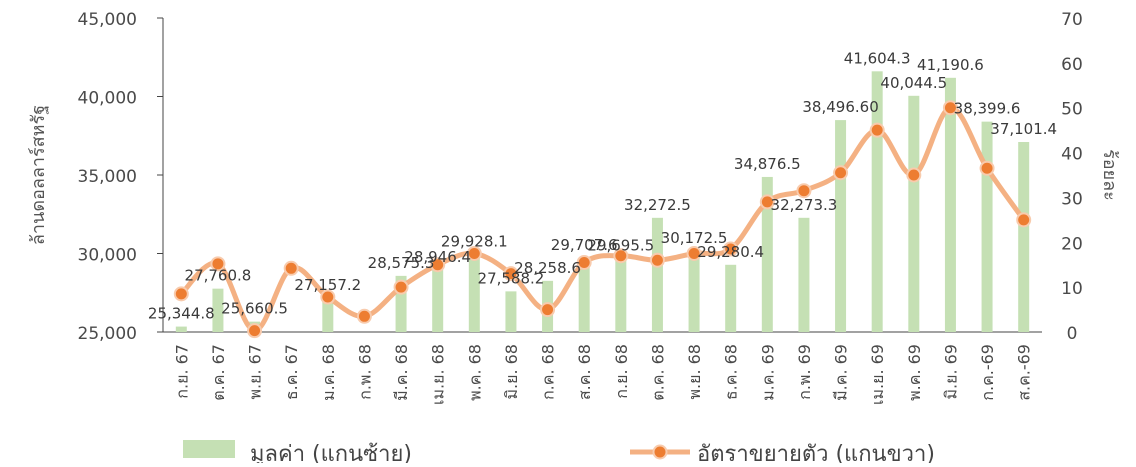 This screenshot has width=1136, height=467. I want to click on category-label-8: พ.ค. 68, so click(474, 372).